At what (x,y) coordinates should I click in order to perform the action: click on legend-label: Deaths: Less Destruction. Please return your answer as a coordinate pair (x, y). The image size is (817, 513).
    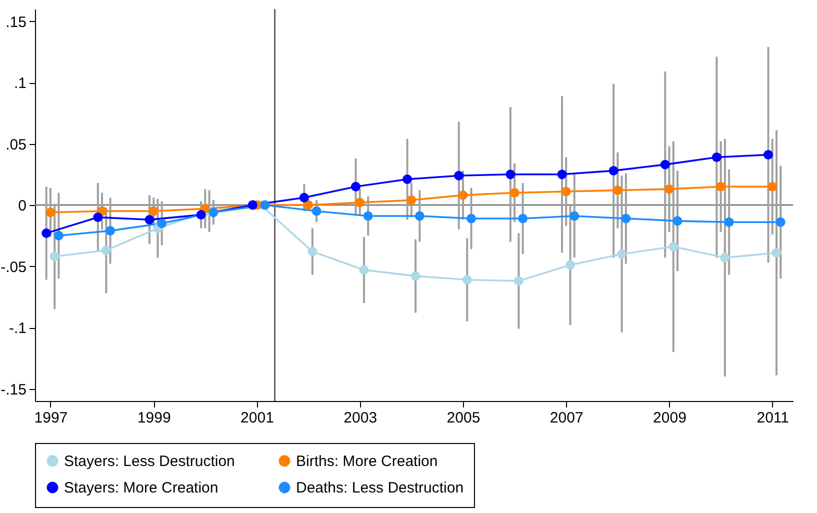
    Looking at the image, I should click on (380, 488).